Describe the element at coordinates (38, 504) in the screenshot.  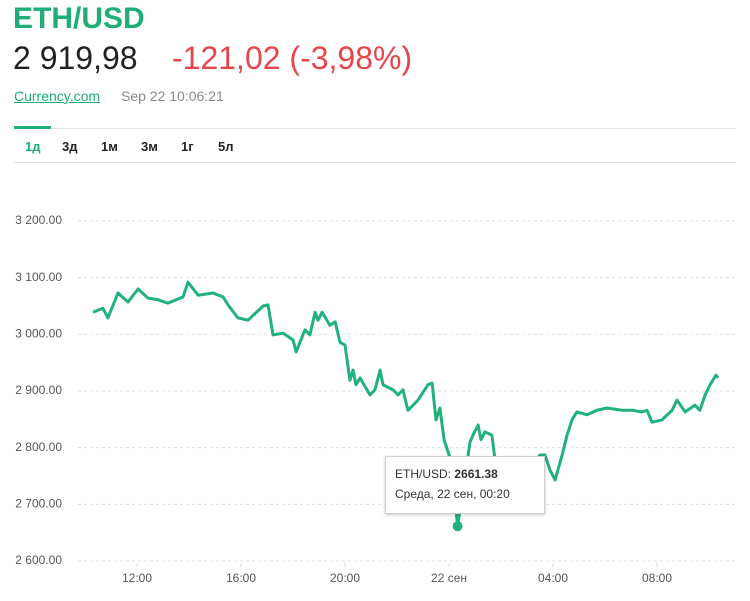
I see `y-tick-label: 2 700.00` at that location.